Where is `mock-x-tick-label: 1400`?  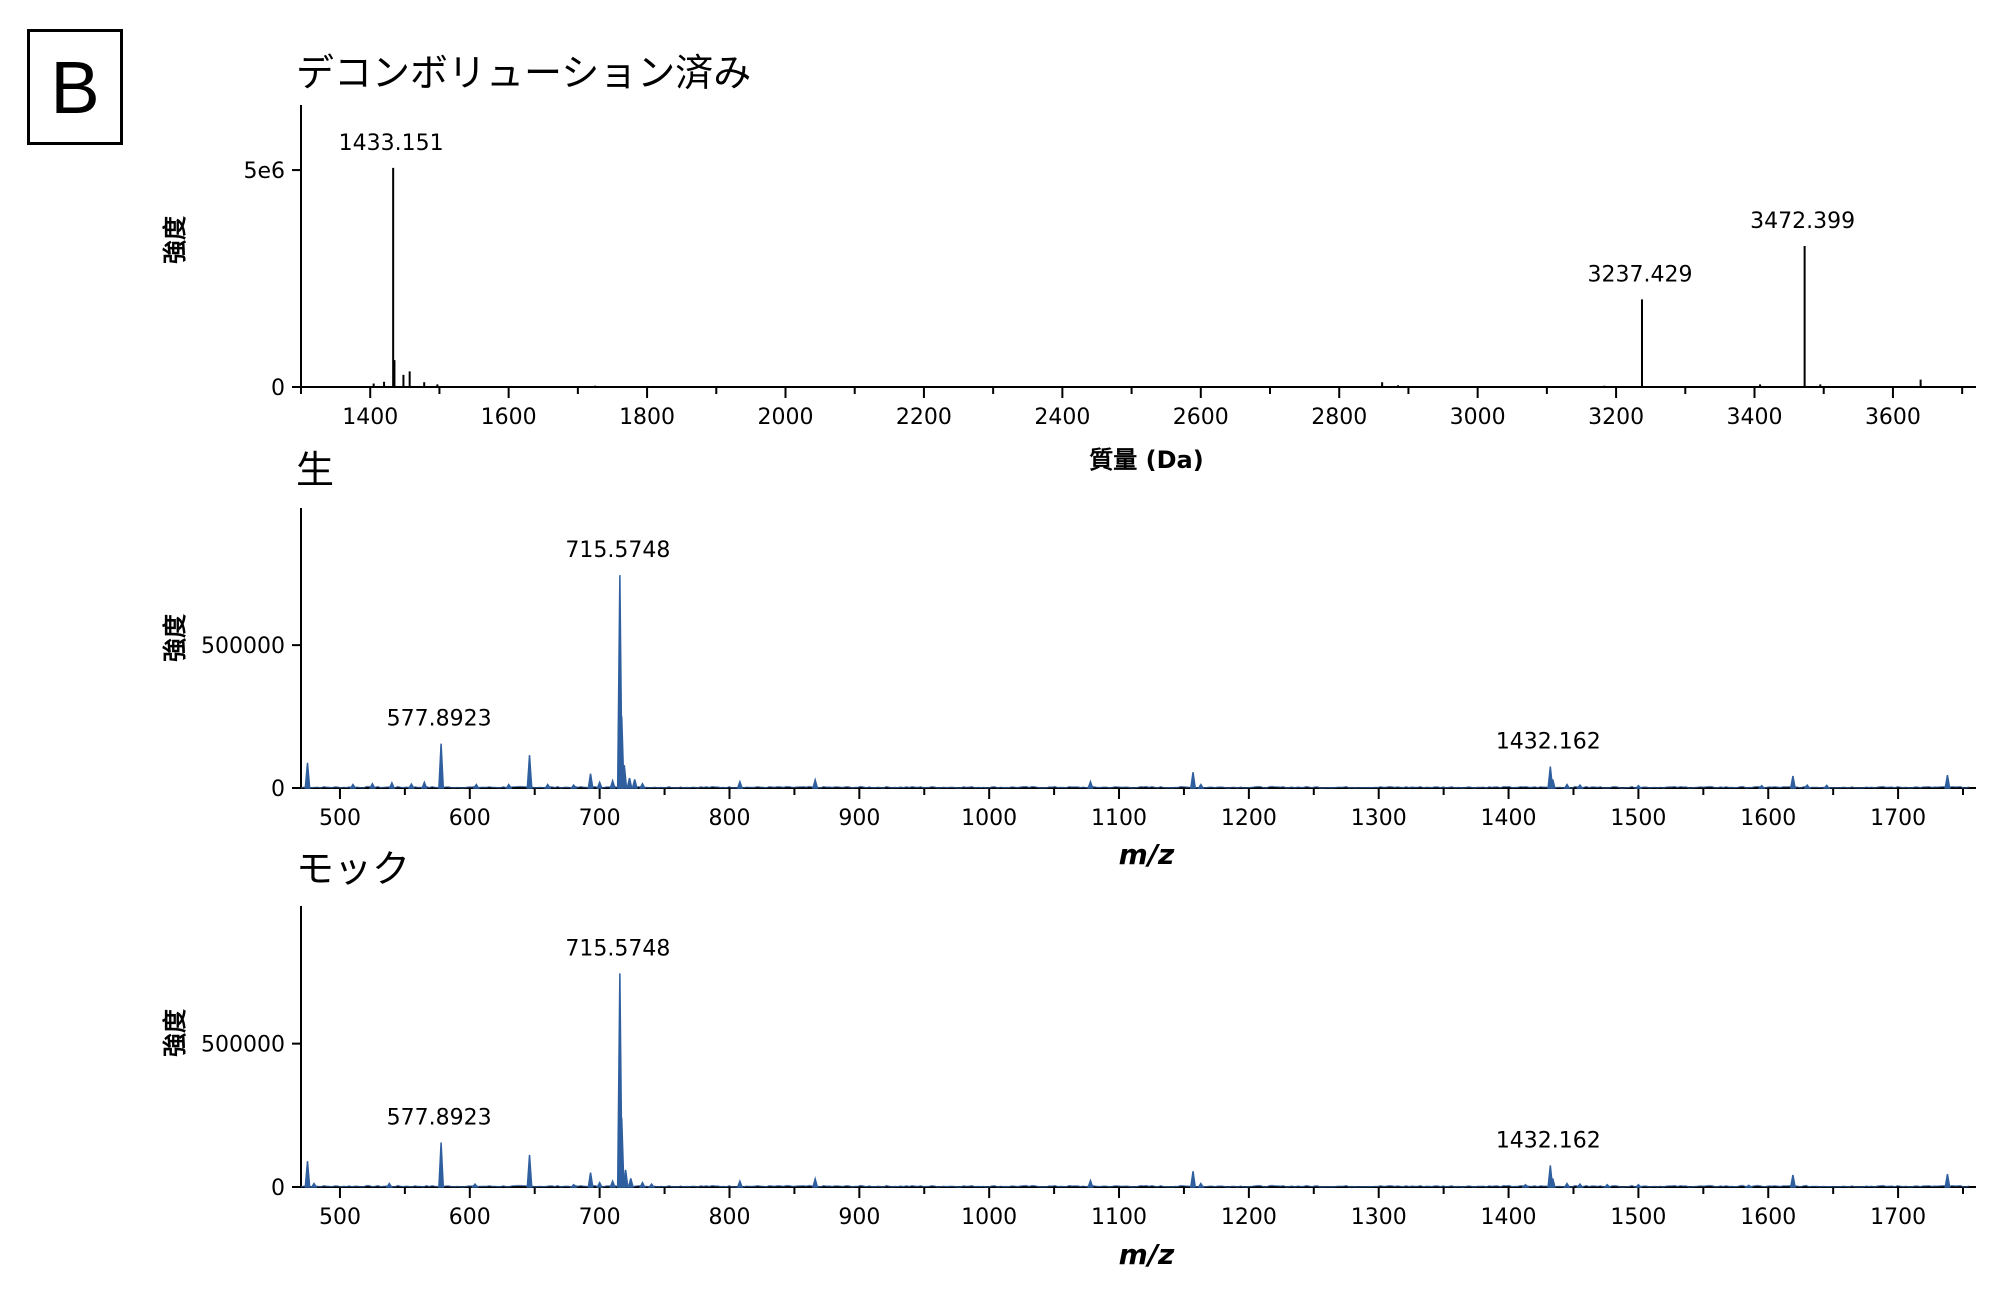
mock-x-tick-label: 1400 is located at coordinates (1509, 1217).